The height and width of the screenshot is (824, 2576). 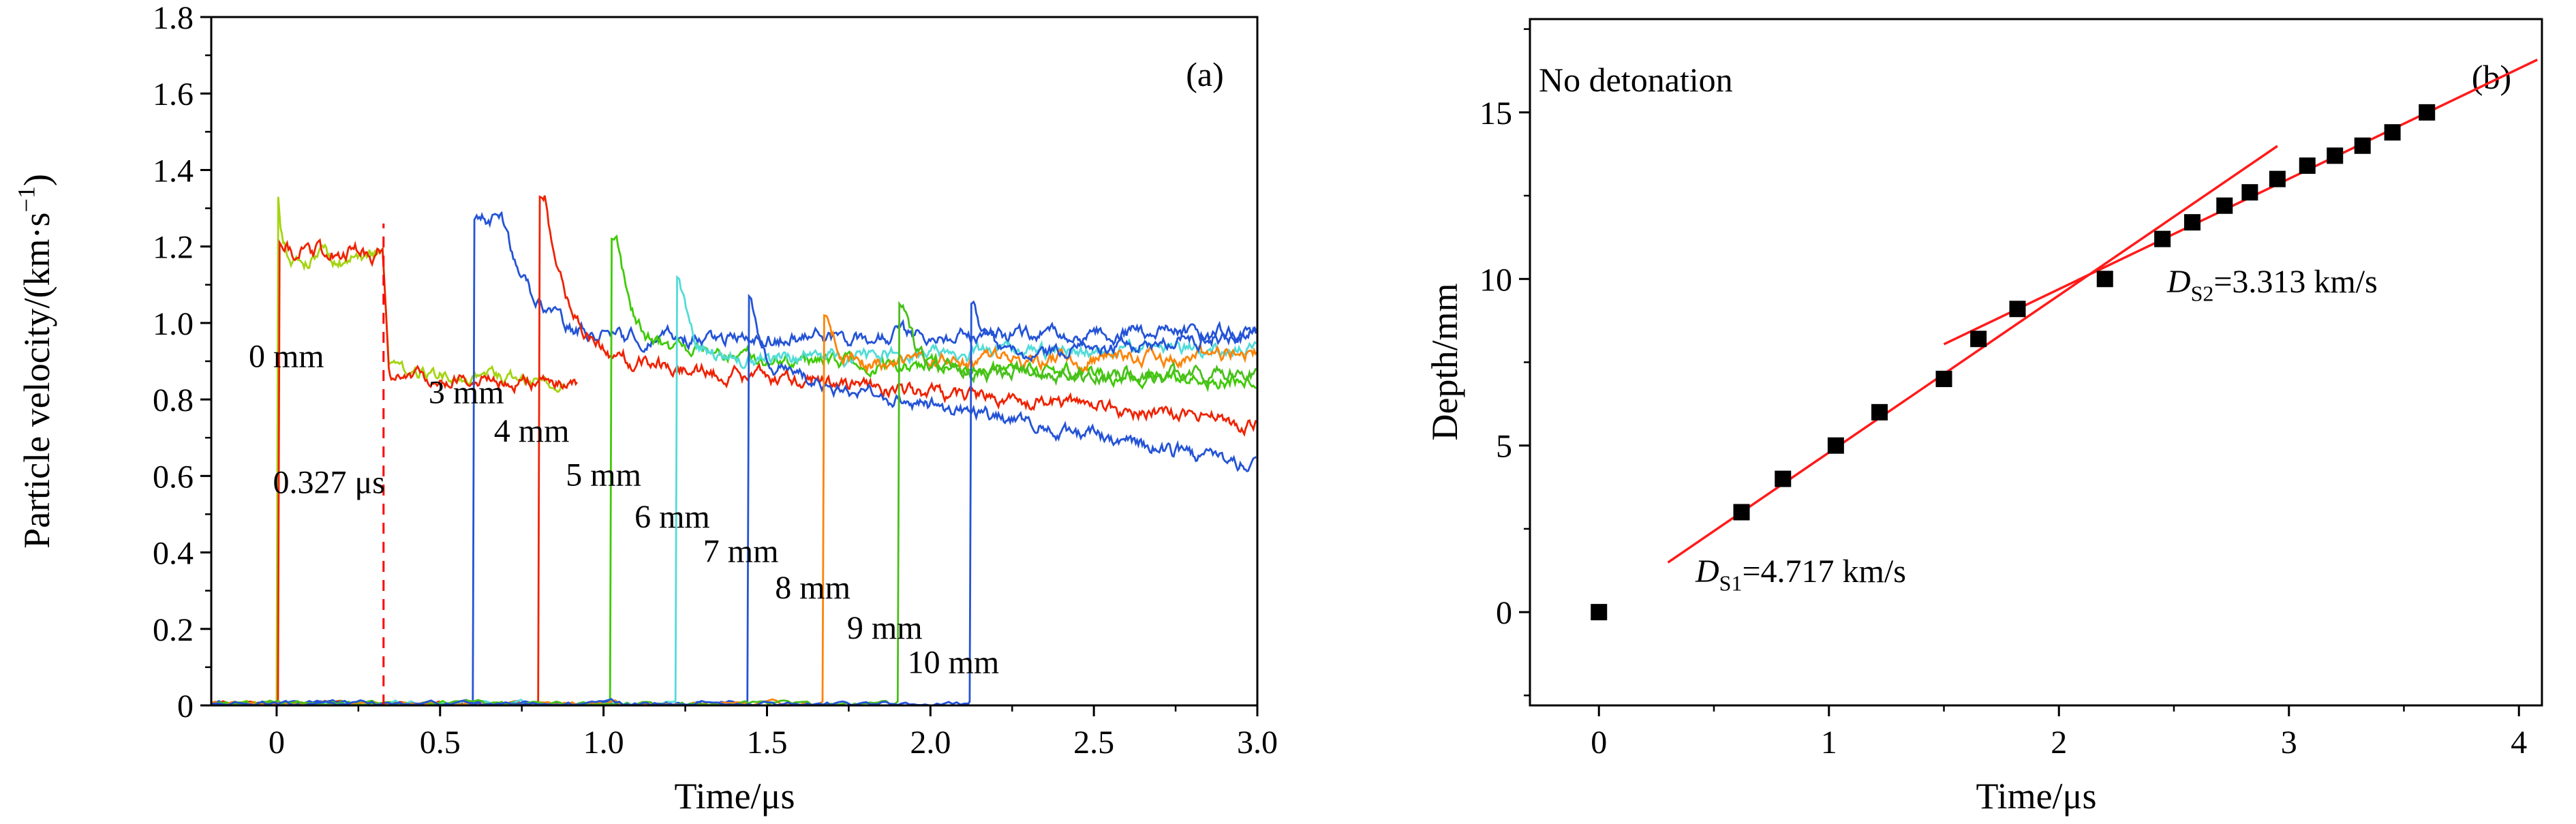 I want to click on annotation-2: 3 mm, so click(x=466, y=393).